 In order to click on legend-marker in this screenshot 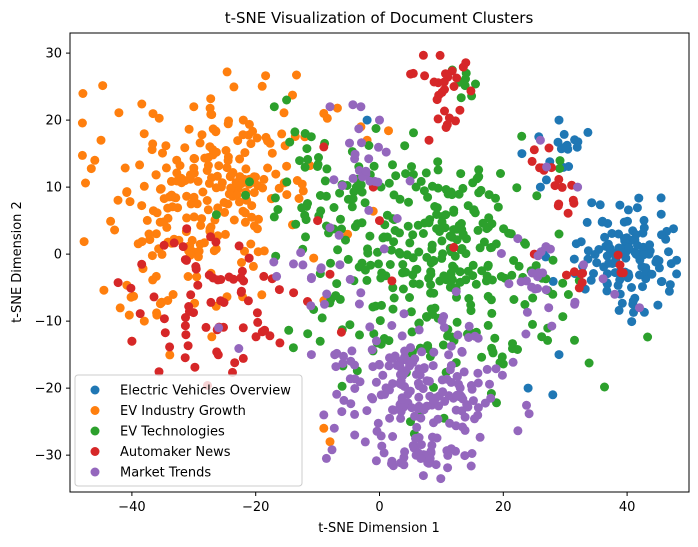, I will do `click(95, 451)`.